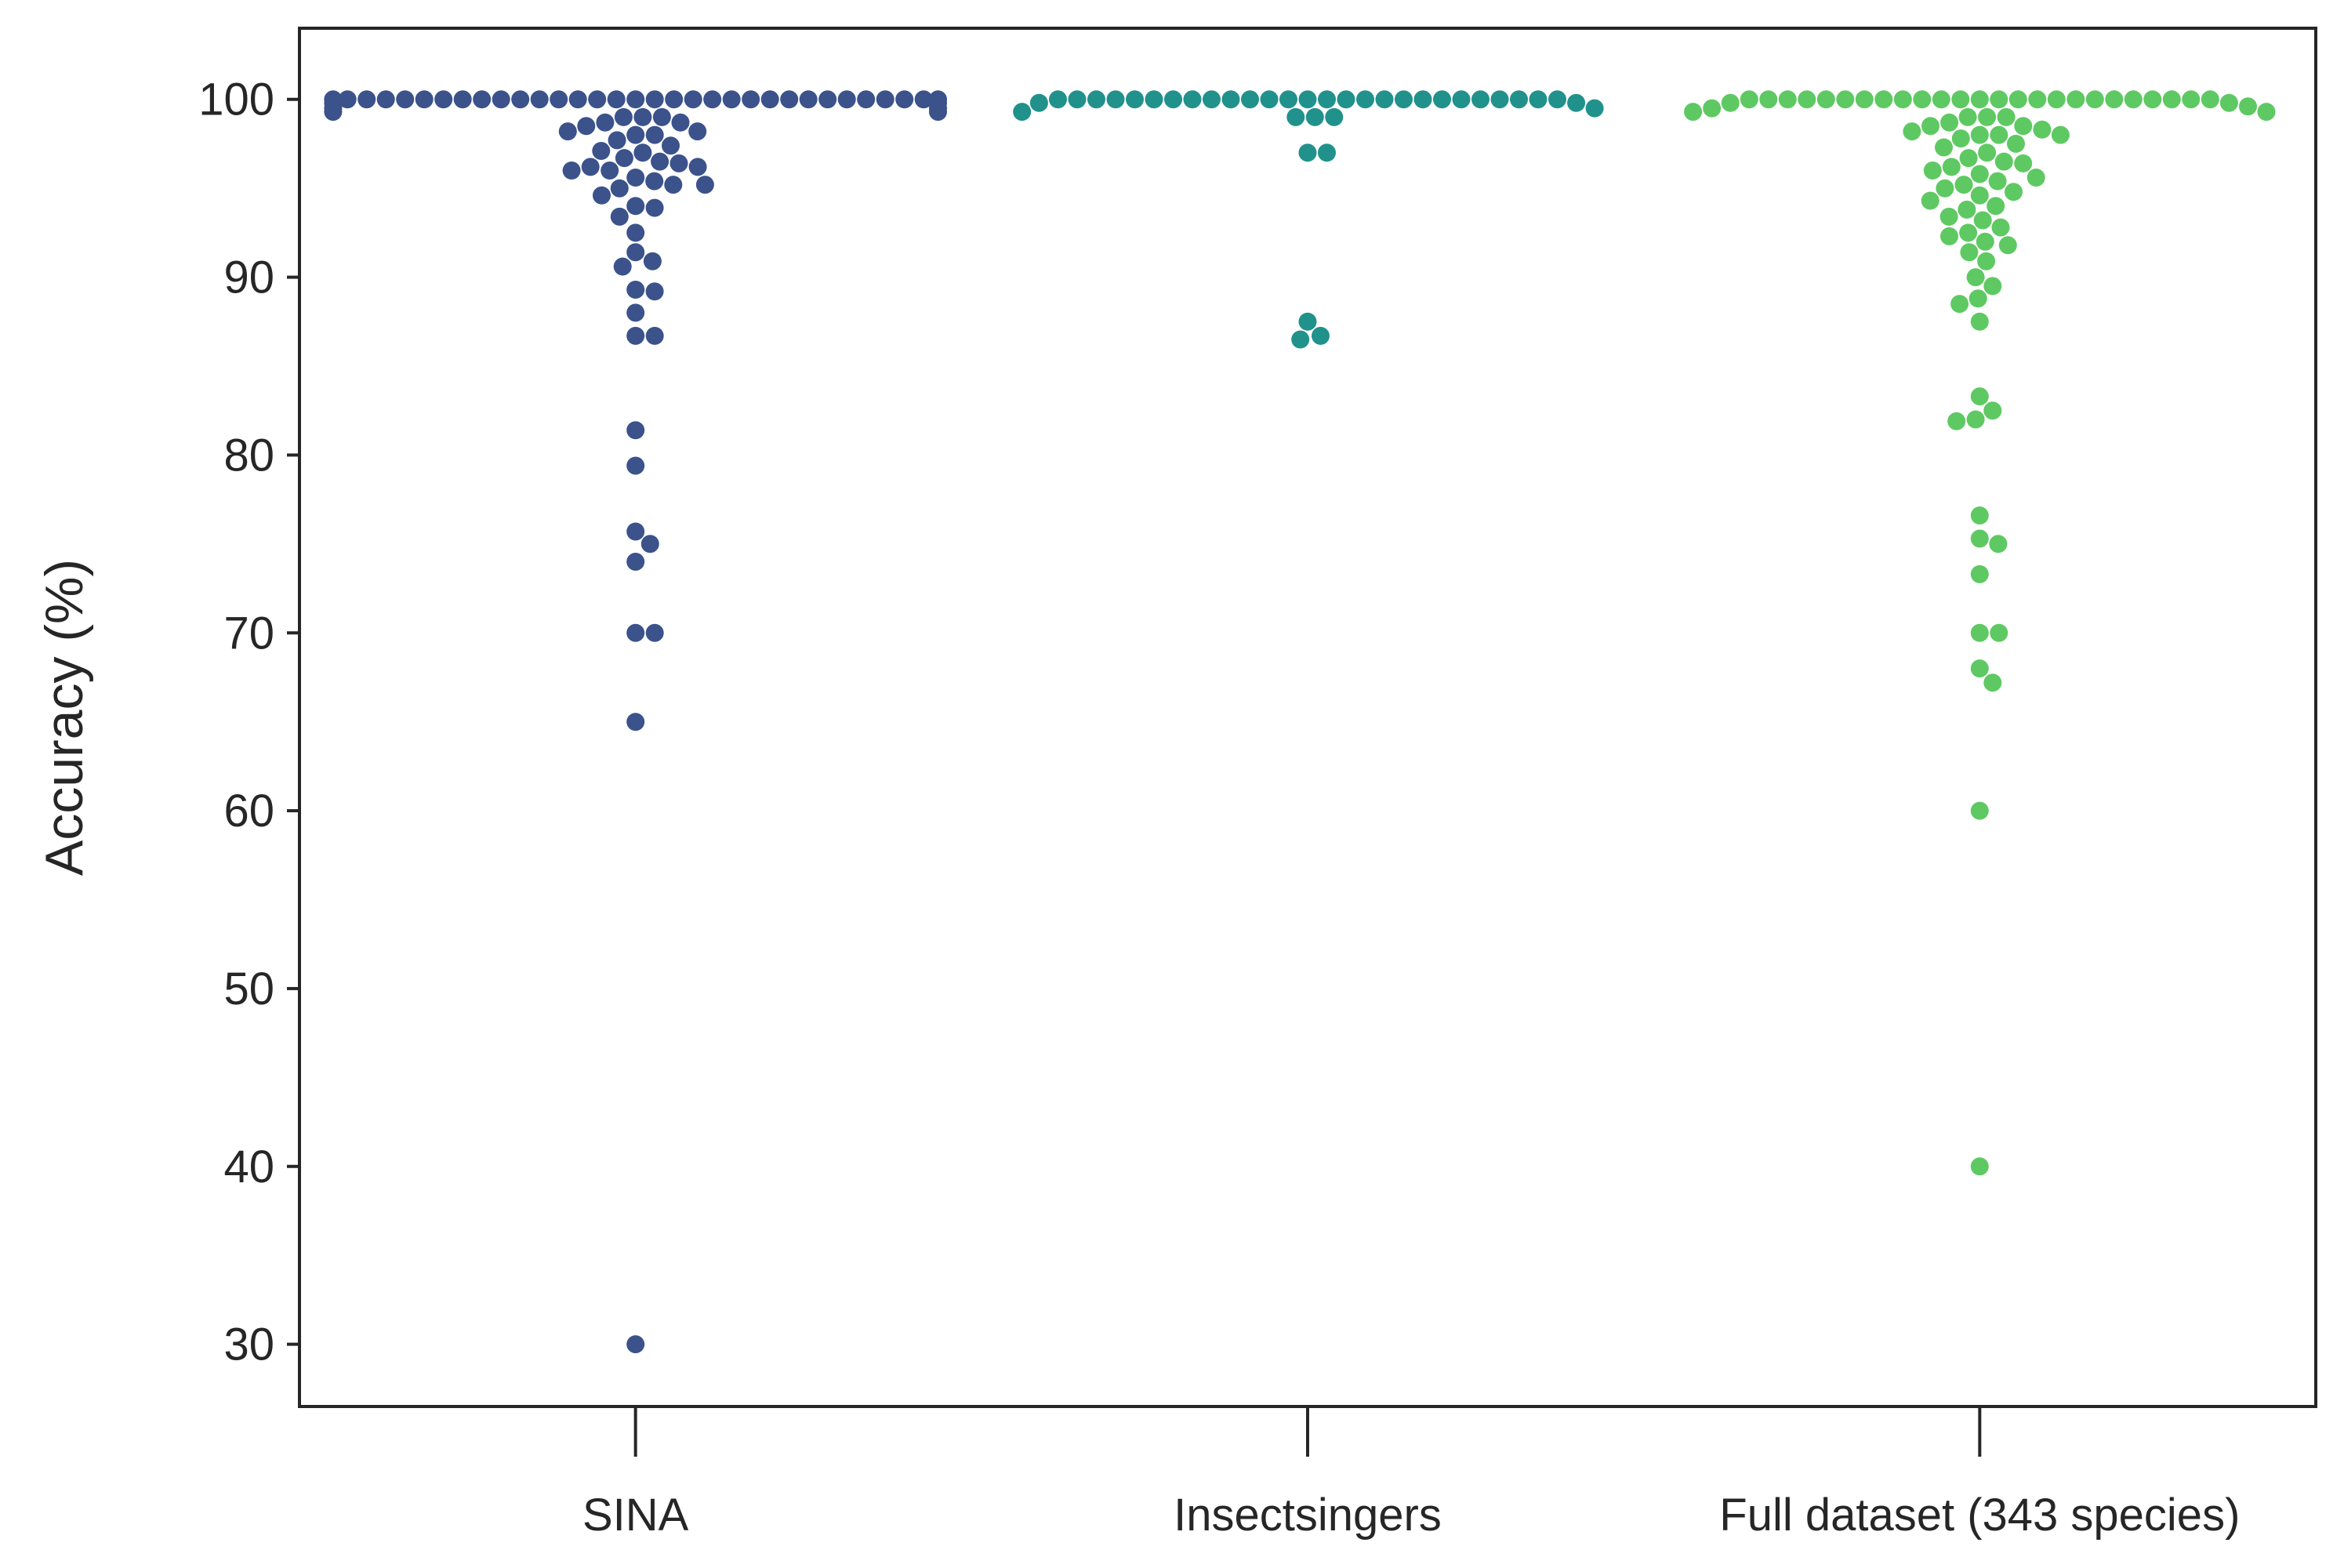  What do you see at coordinates (248, 1167) in the screenshot?
I see `y-tick-label: 40` at bounding box center [248, 1167].